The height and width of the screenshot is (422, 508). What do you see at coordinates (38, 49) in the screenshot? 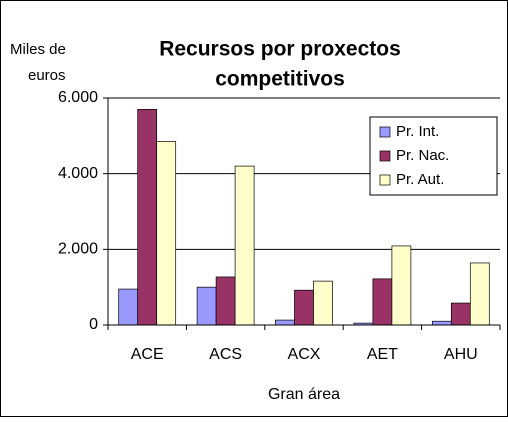
I see `y-axis-title: Miles de` at bounding box center [38, 49].